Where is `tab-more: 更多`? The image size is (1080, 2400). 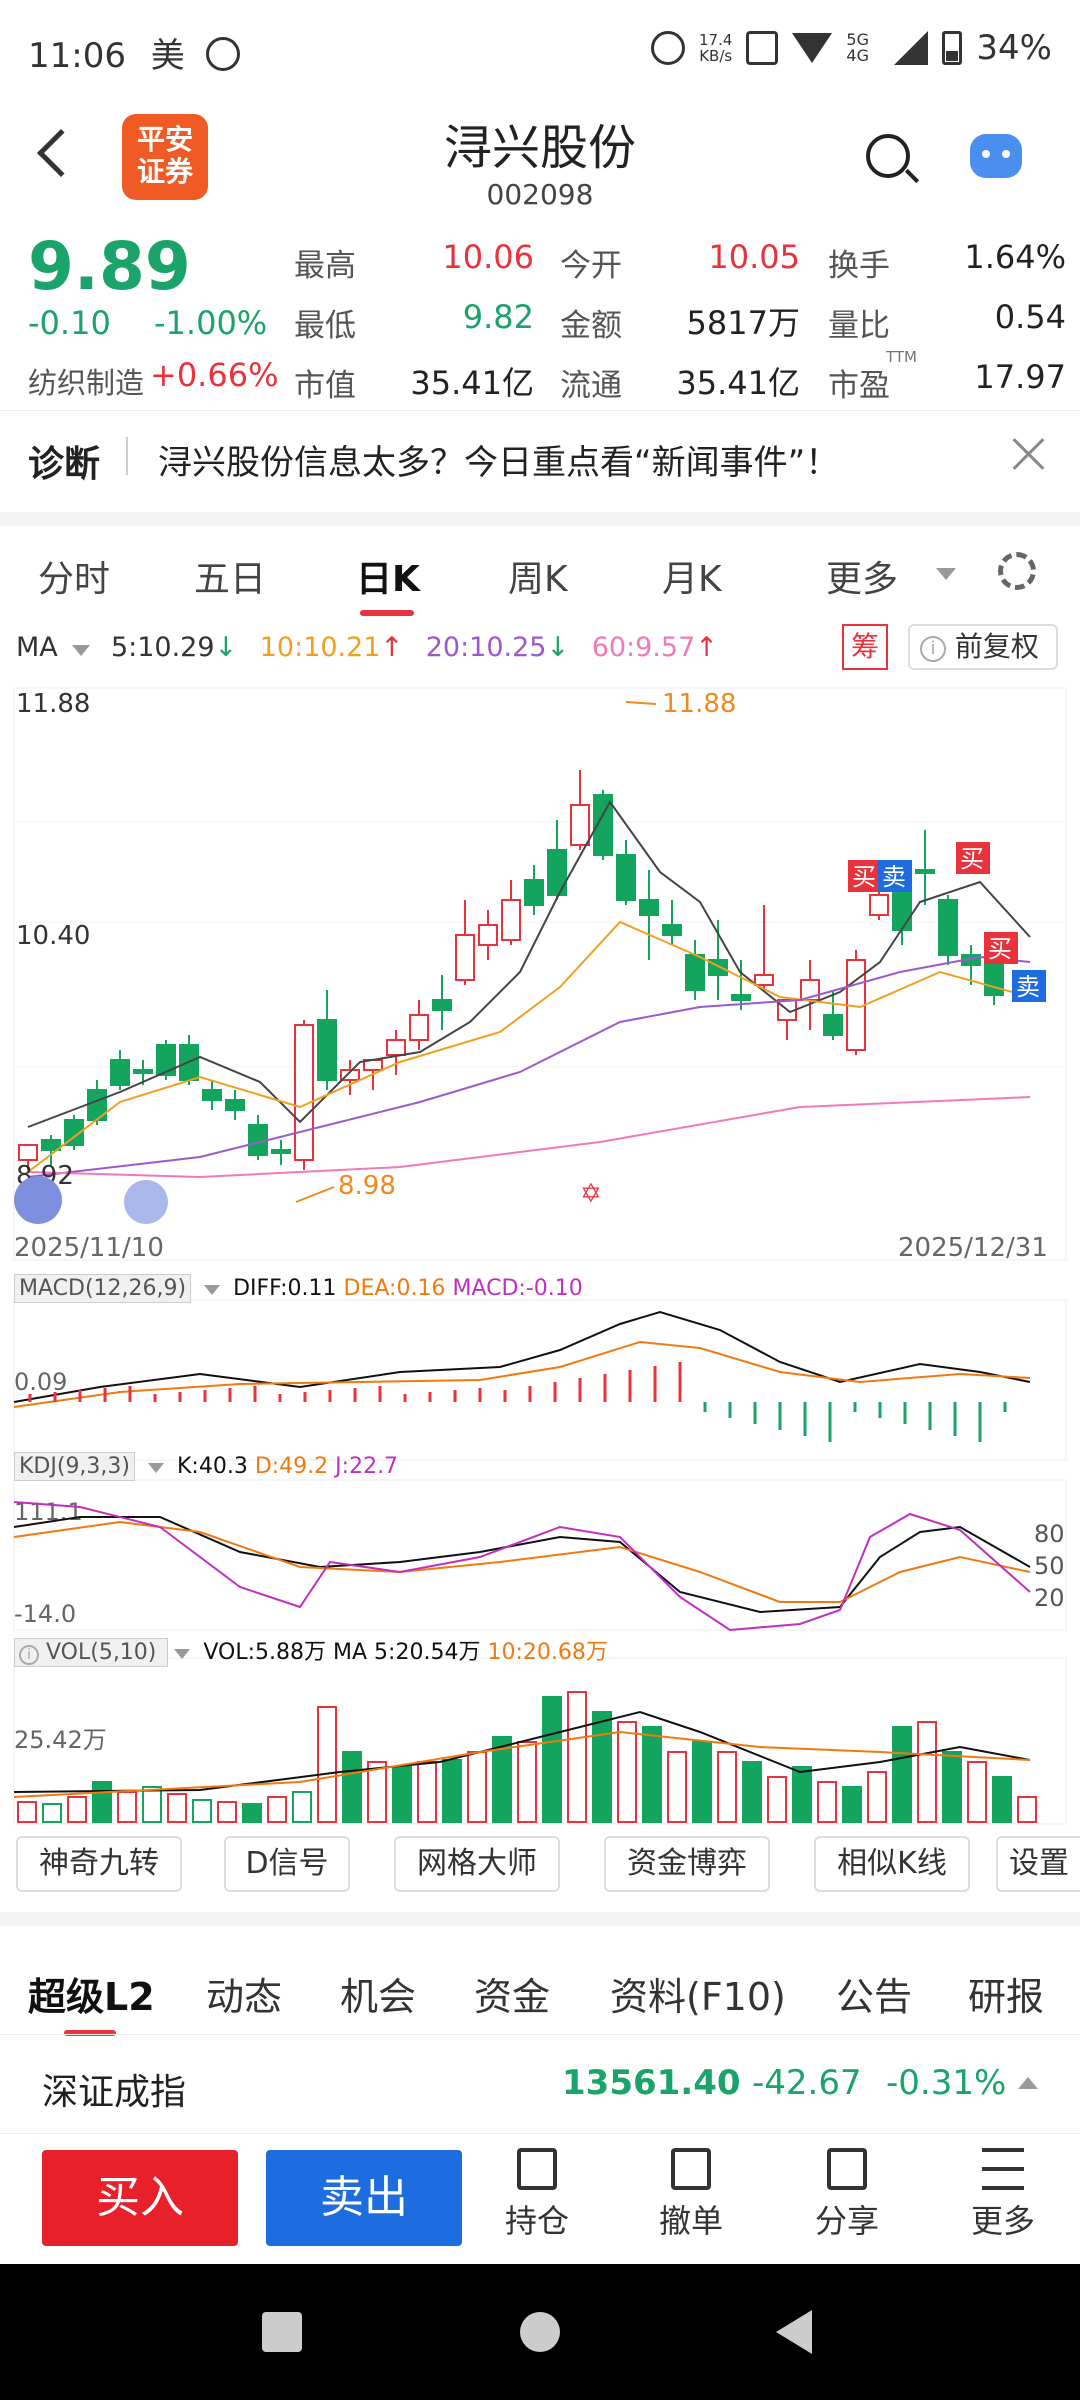
tab-more: 更多 is located at coordinates (862, 579).